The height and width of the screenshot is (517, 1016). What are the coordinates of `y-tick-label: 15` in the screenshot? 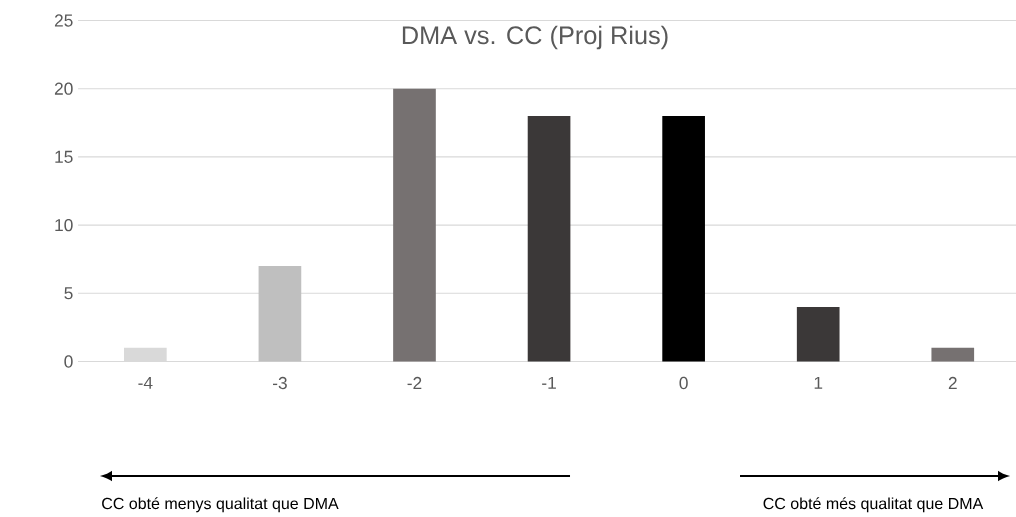 It's located at (64, 156).